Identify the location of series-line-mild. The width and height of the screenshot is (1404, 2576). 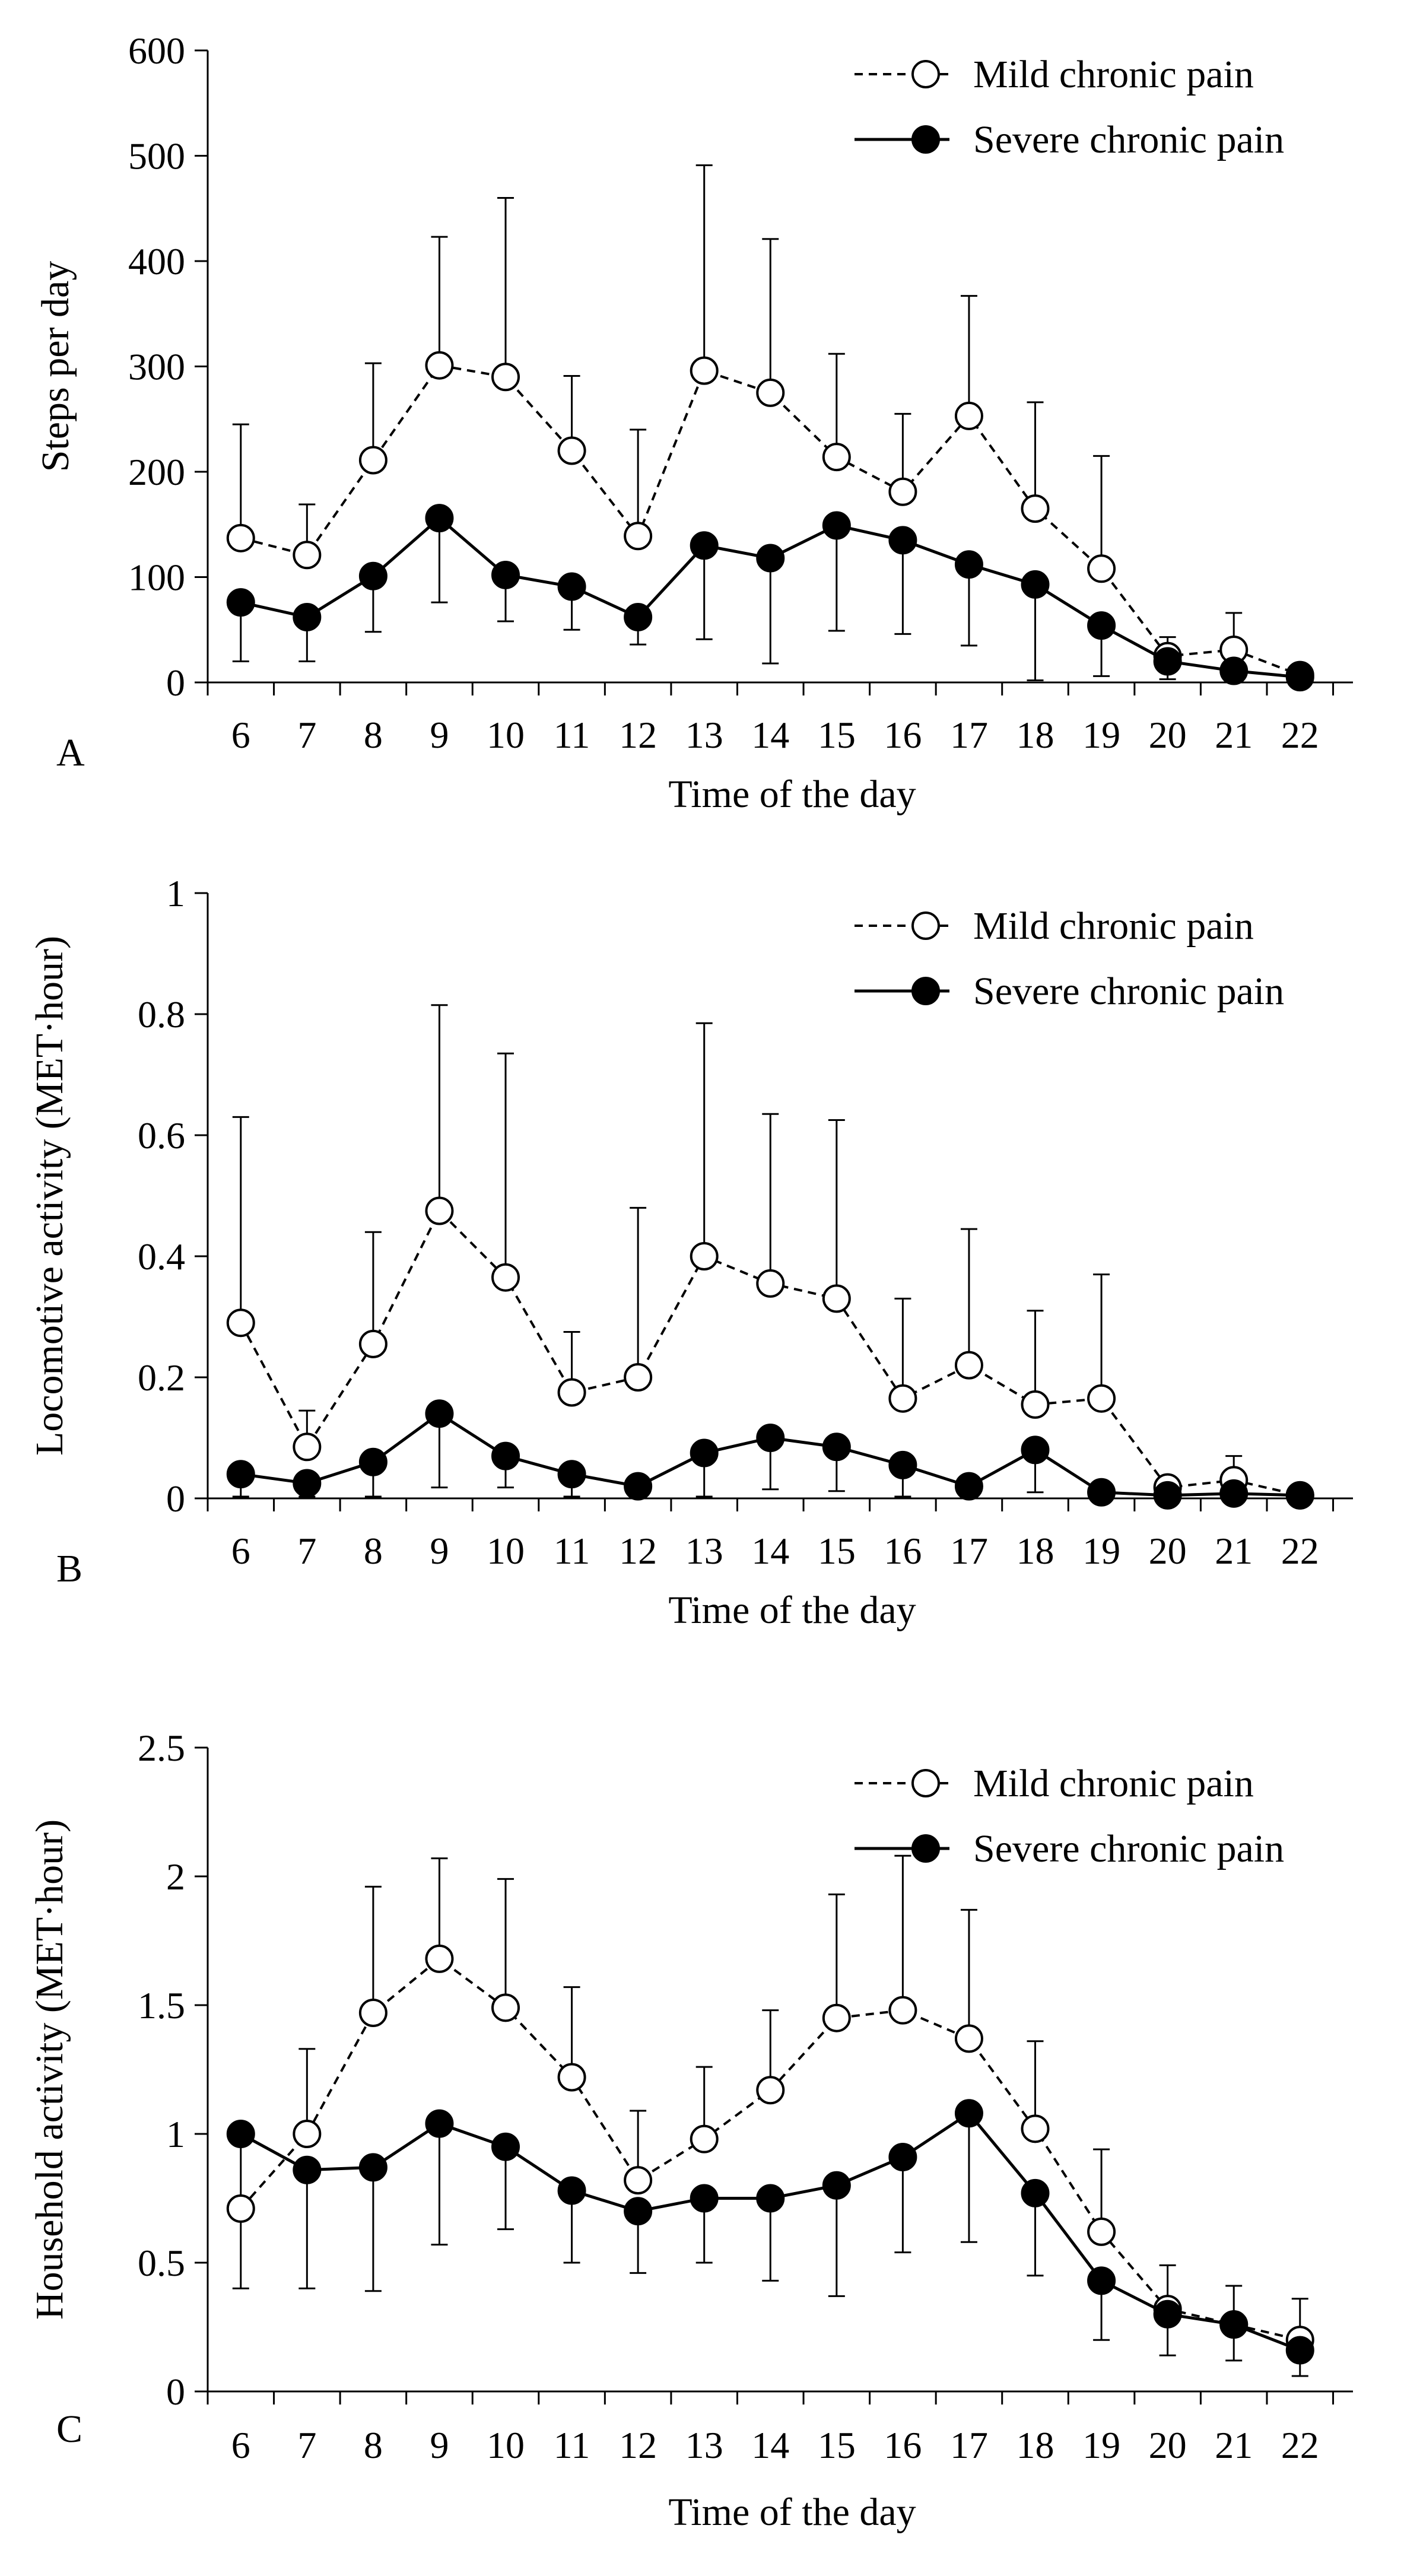
(770, 520).